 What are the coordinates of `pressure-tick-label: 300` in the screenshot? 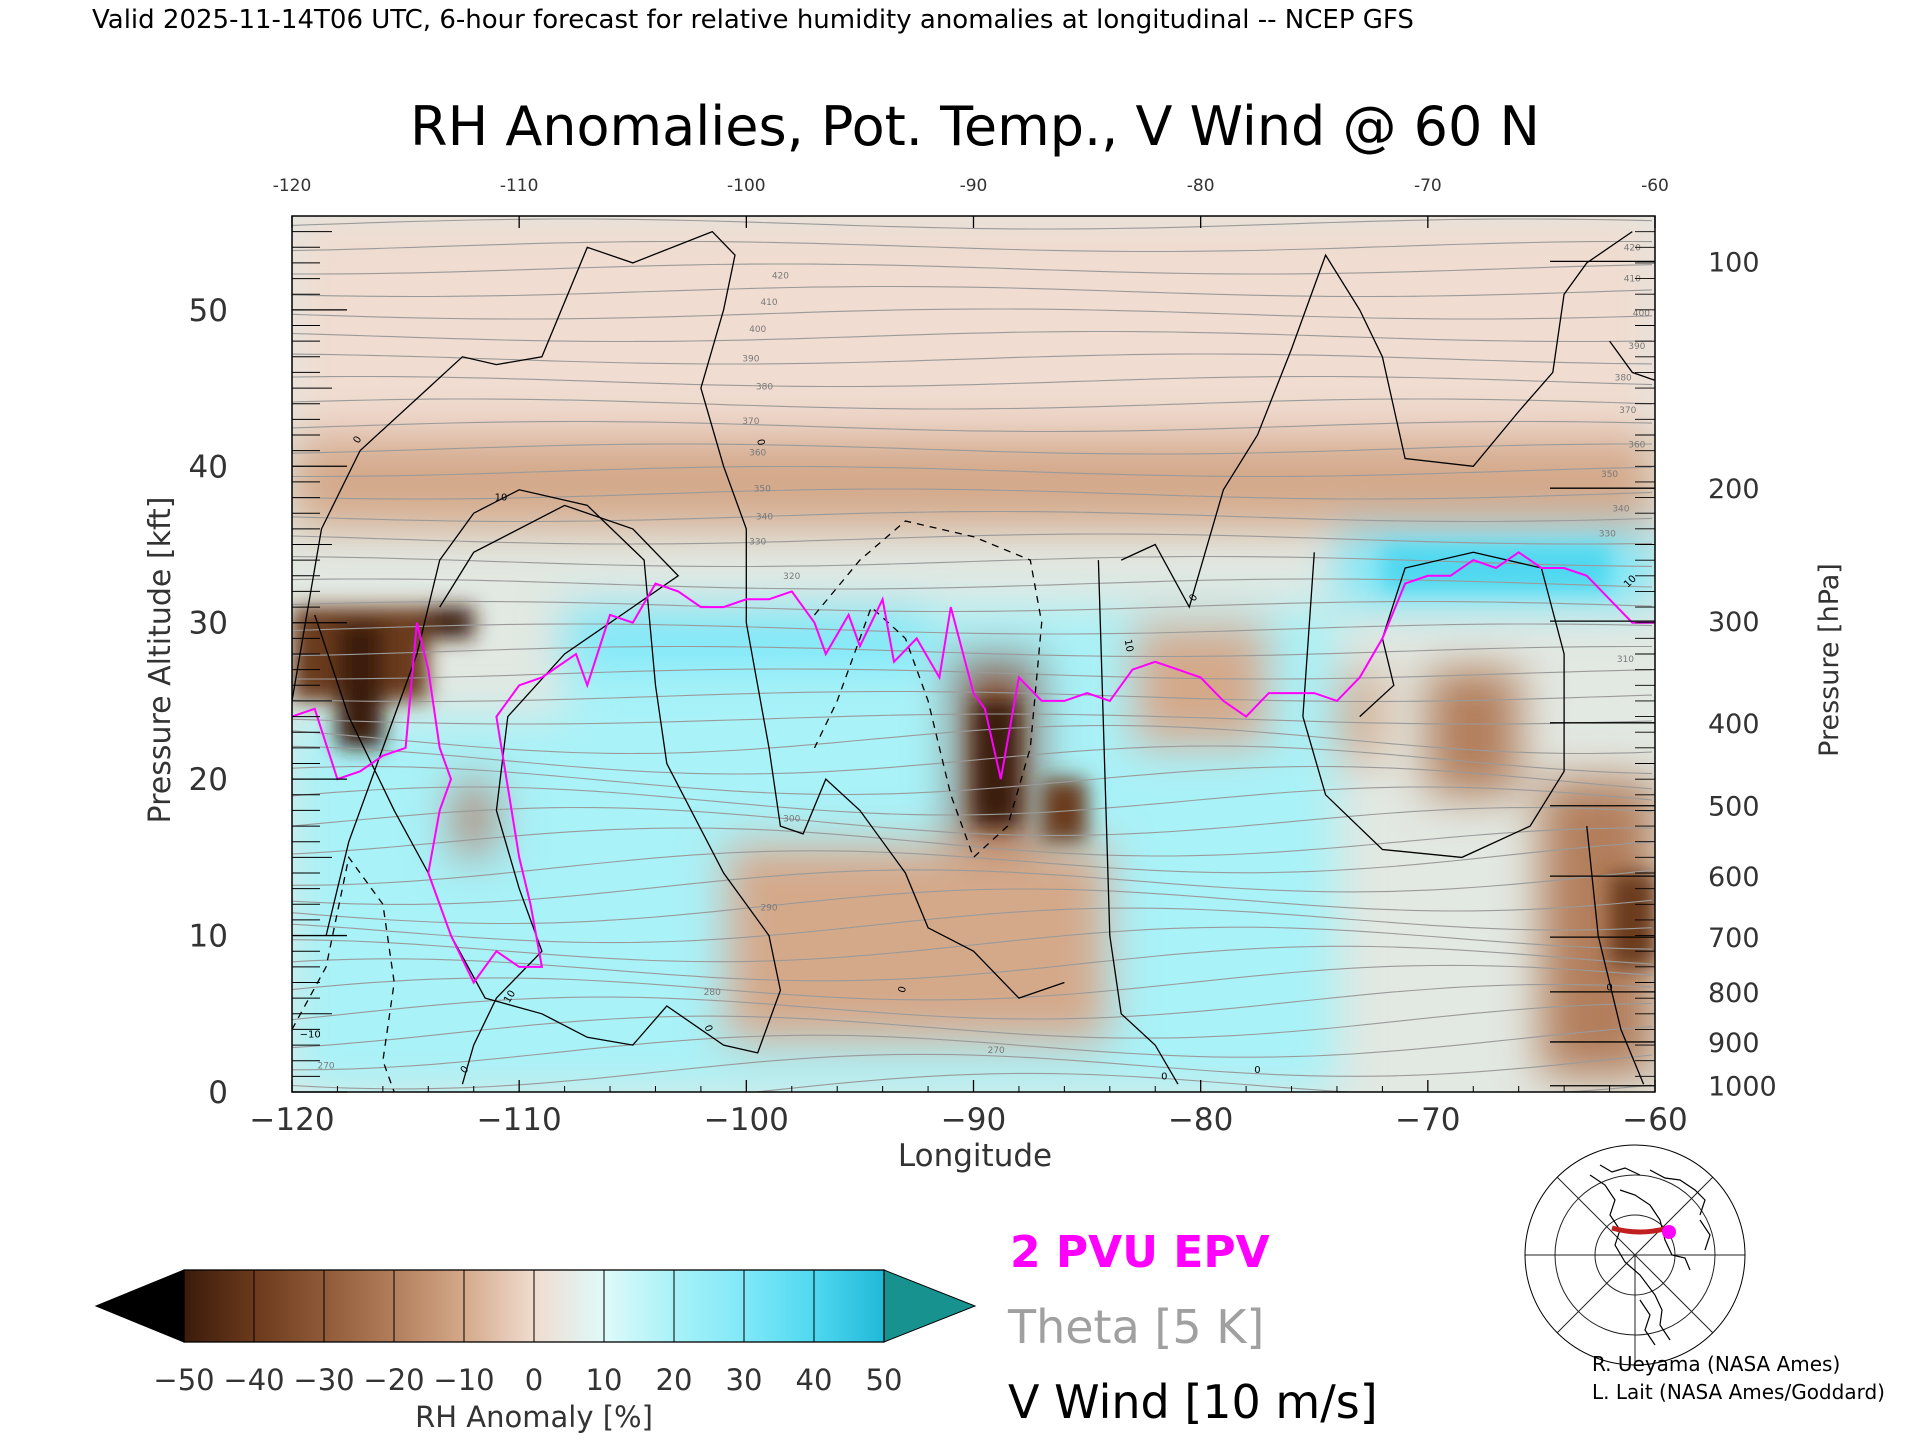 It's located at (1734, 622).